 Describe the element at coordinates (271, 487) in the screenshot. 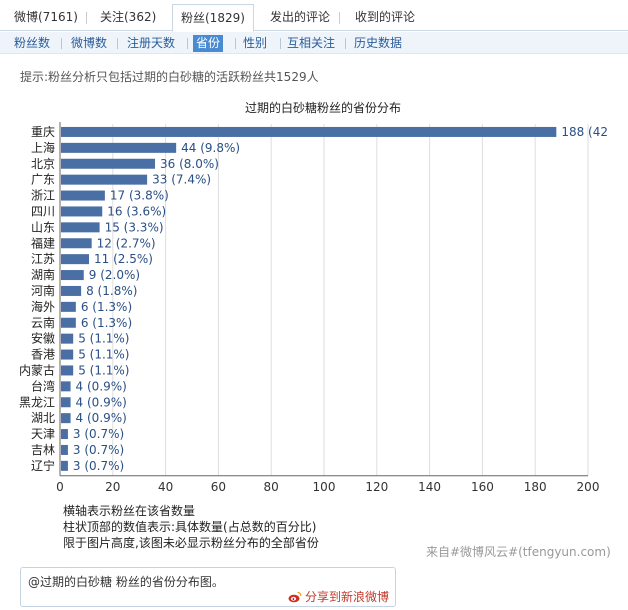

I see `x-tick-label: 80` at that location.